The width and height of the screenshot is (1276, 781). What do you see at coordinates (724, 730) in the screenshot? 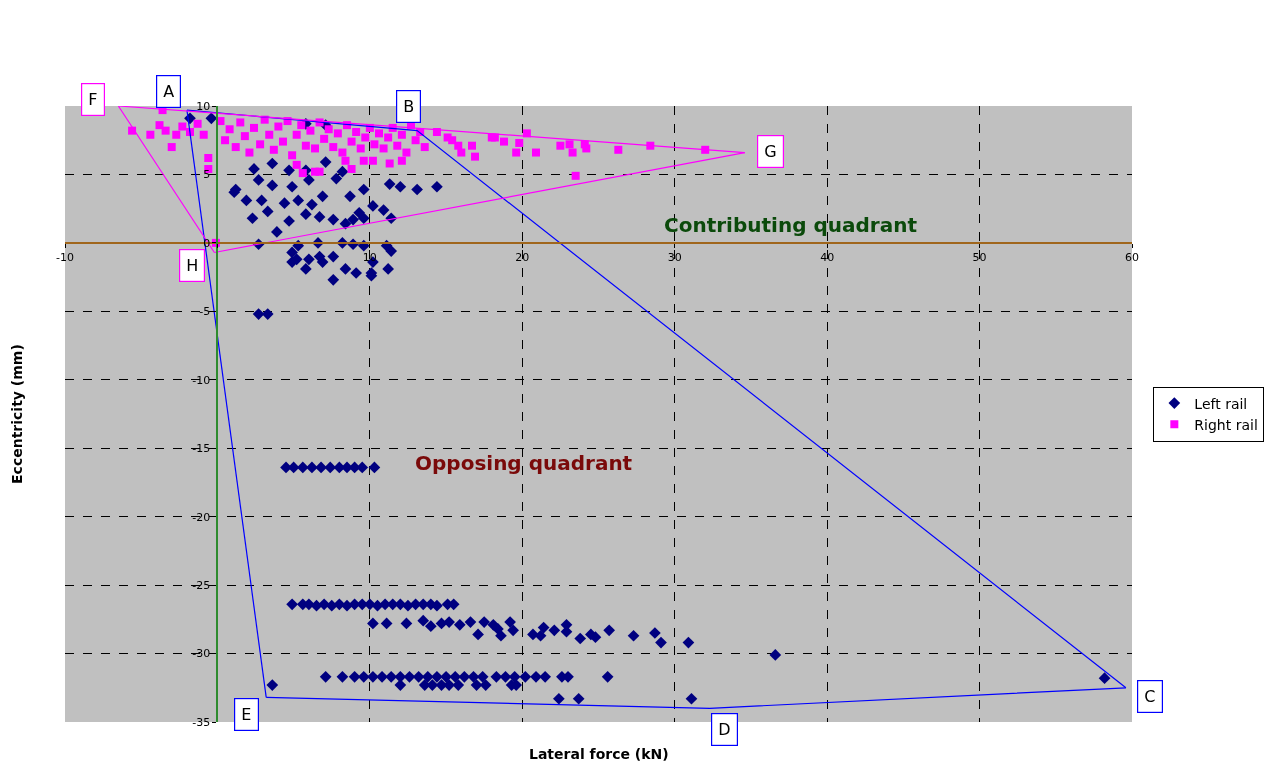
I see `annotation: D` at bounding box center [724, 730].